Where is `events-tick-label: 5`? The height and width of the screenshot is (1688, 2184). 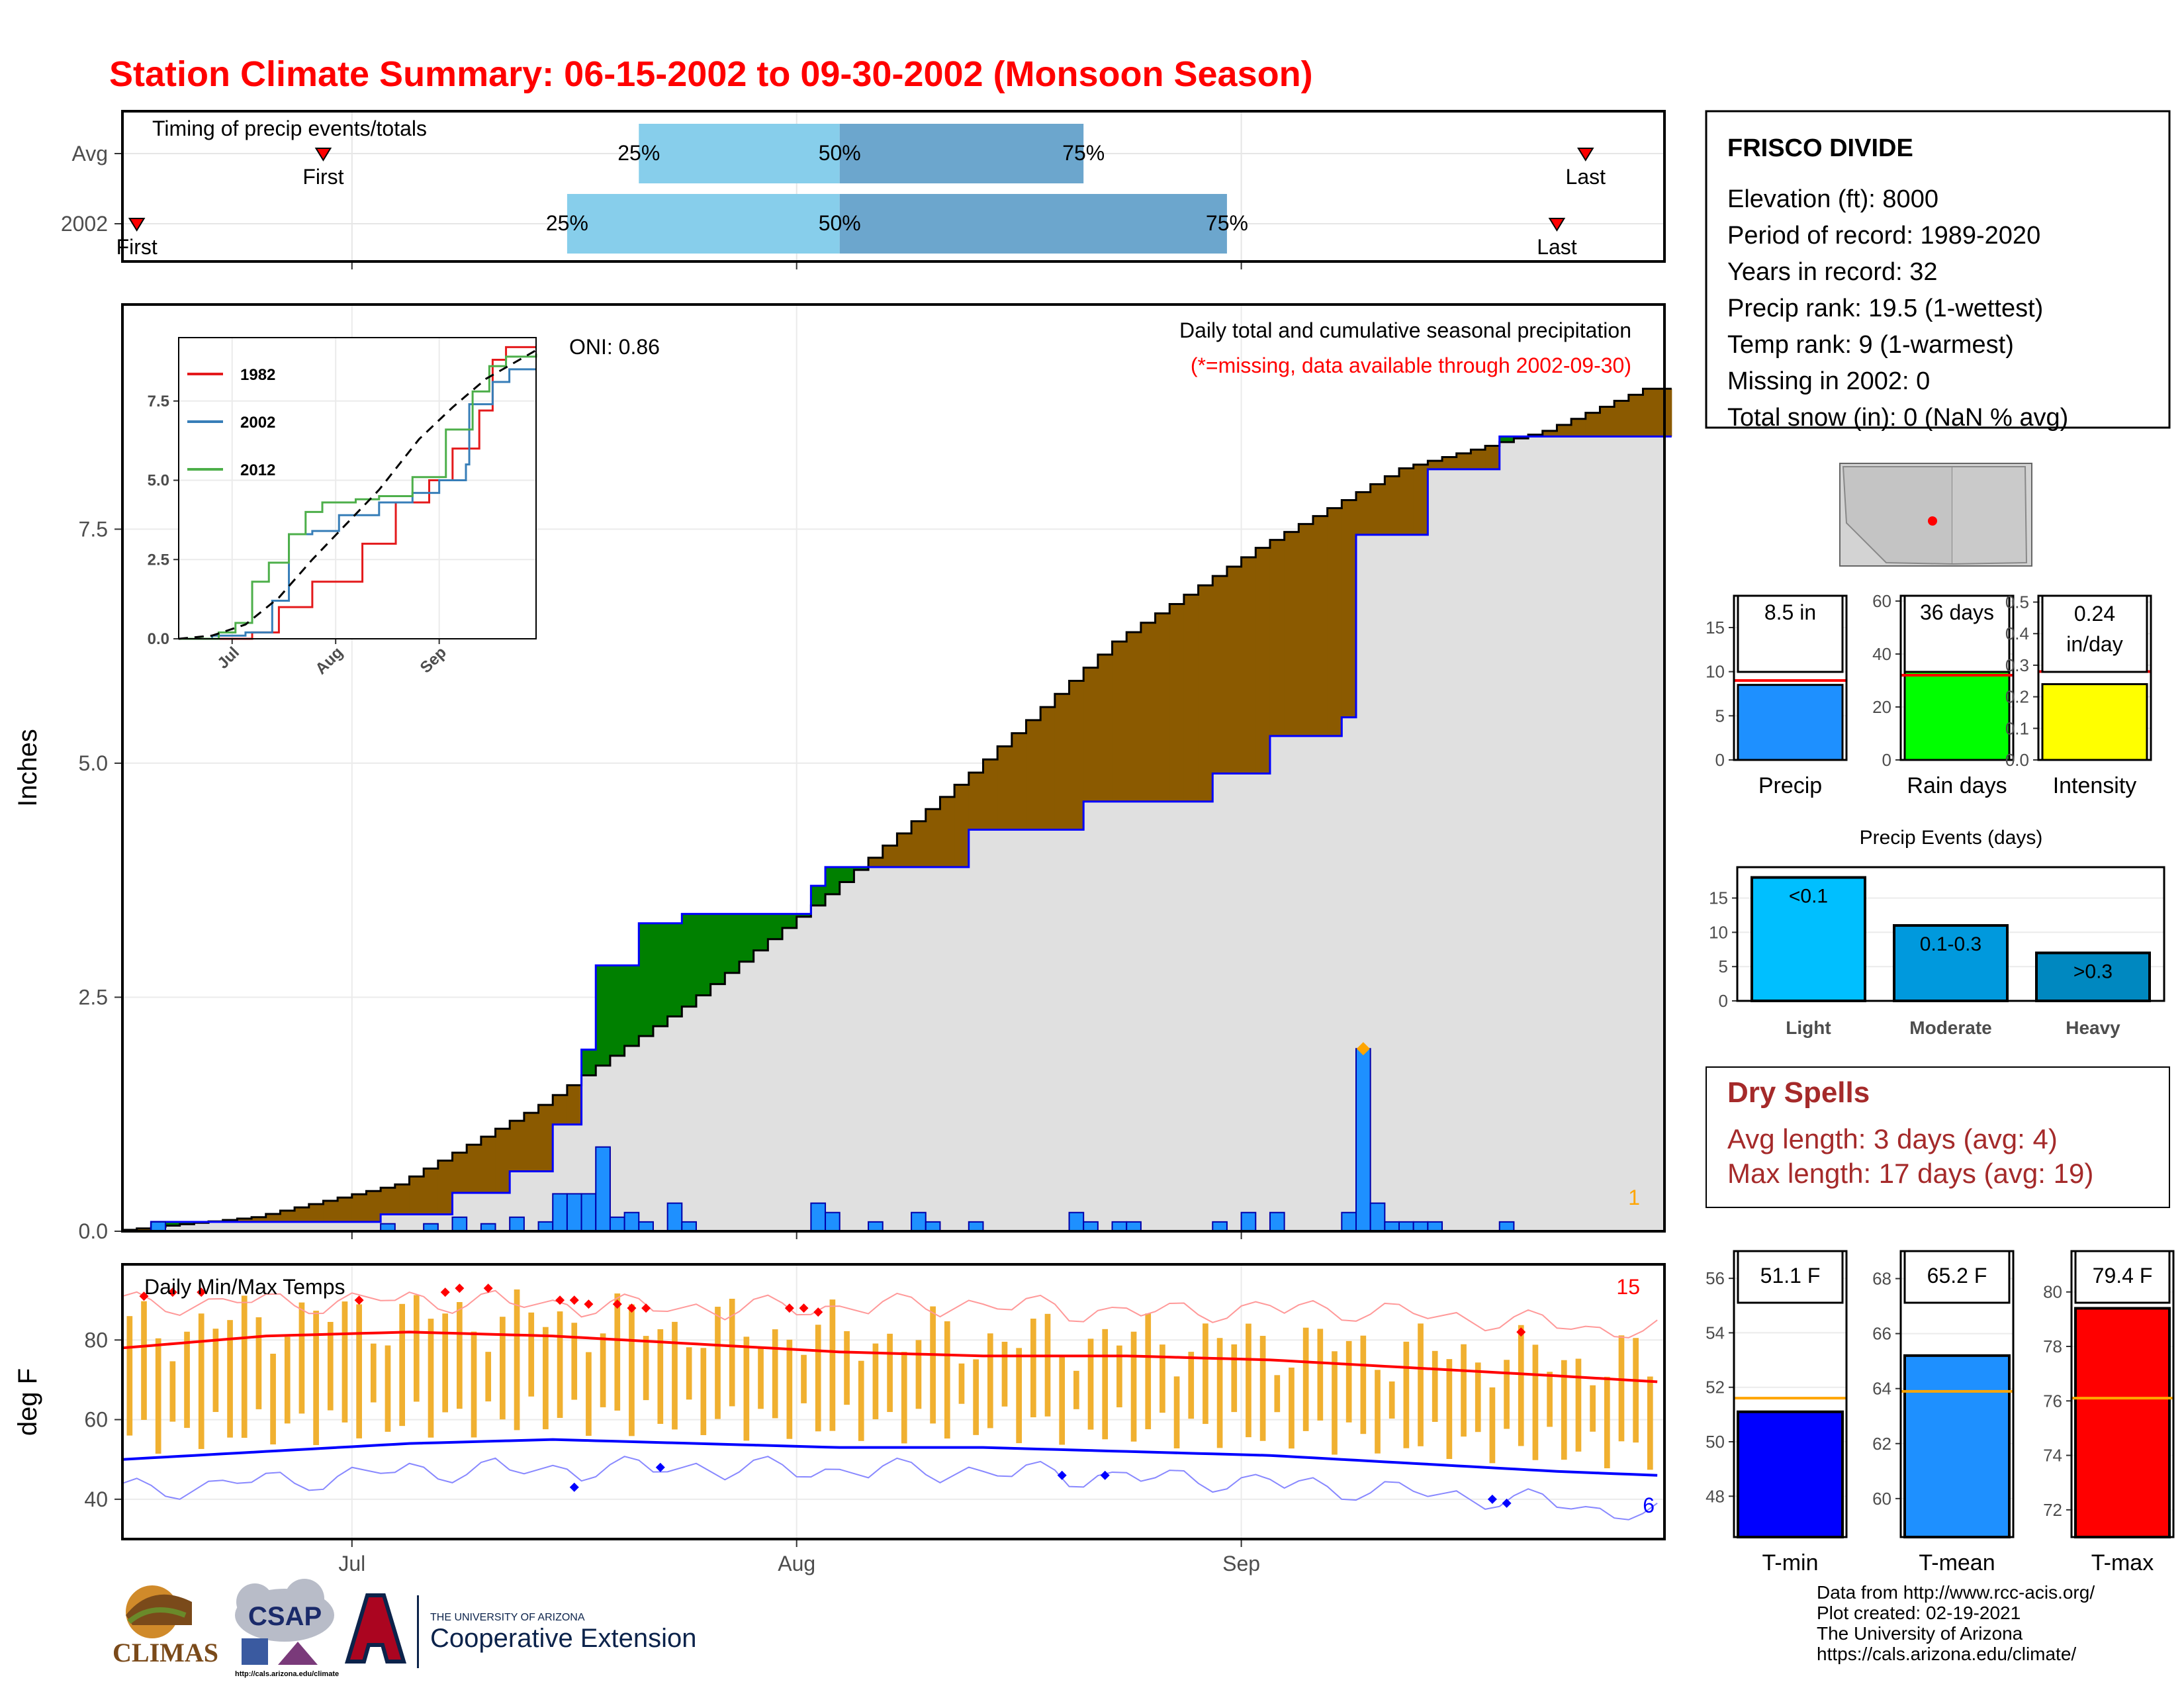 events-tick-label: 5 is located at coordinates (1723, 966).